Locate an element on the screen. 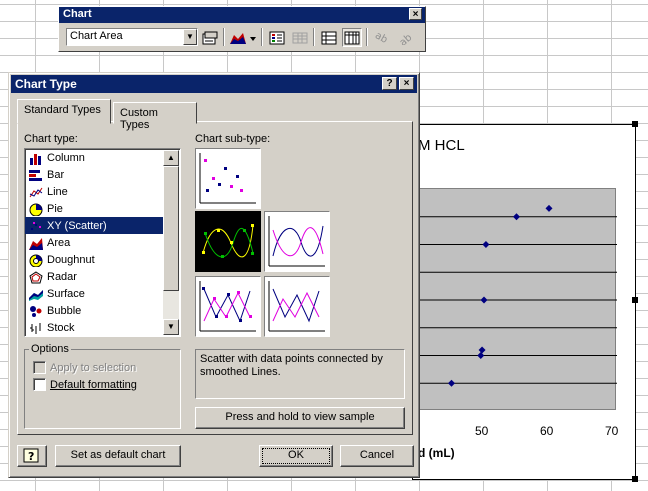  dialog-title: Chart Type is located at coordinates (46, 84).